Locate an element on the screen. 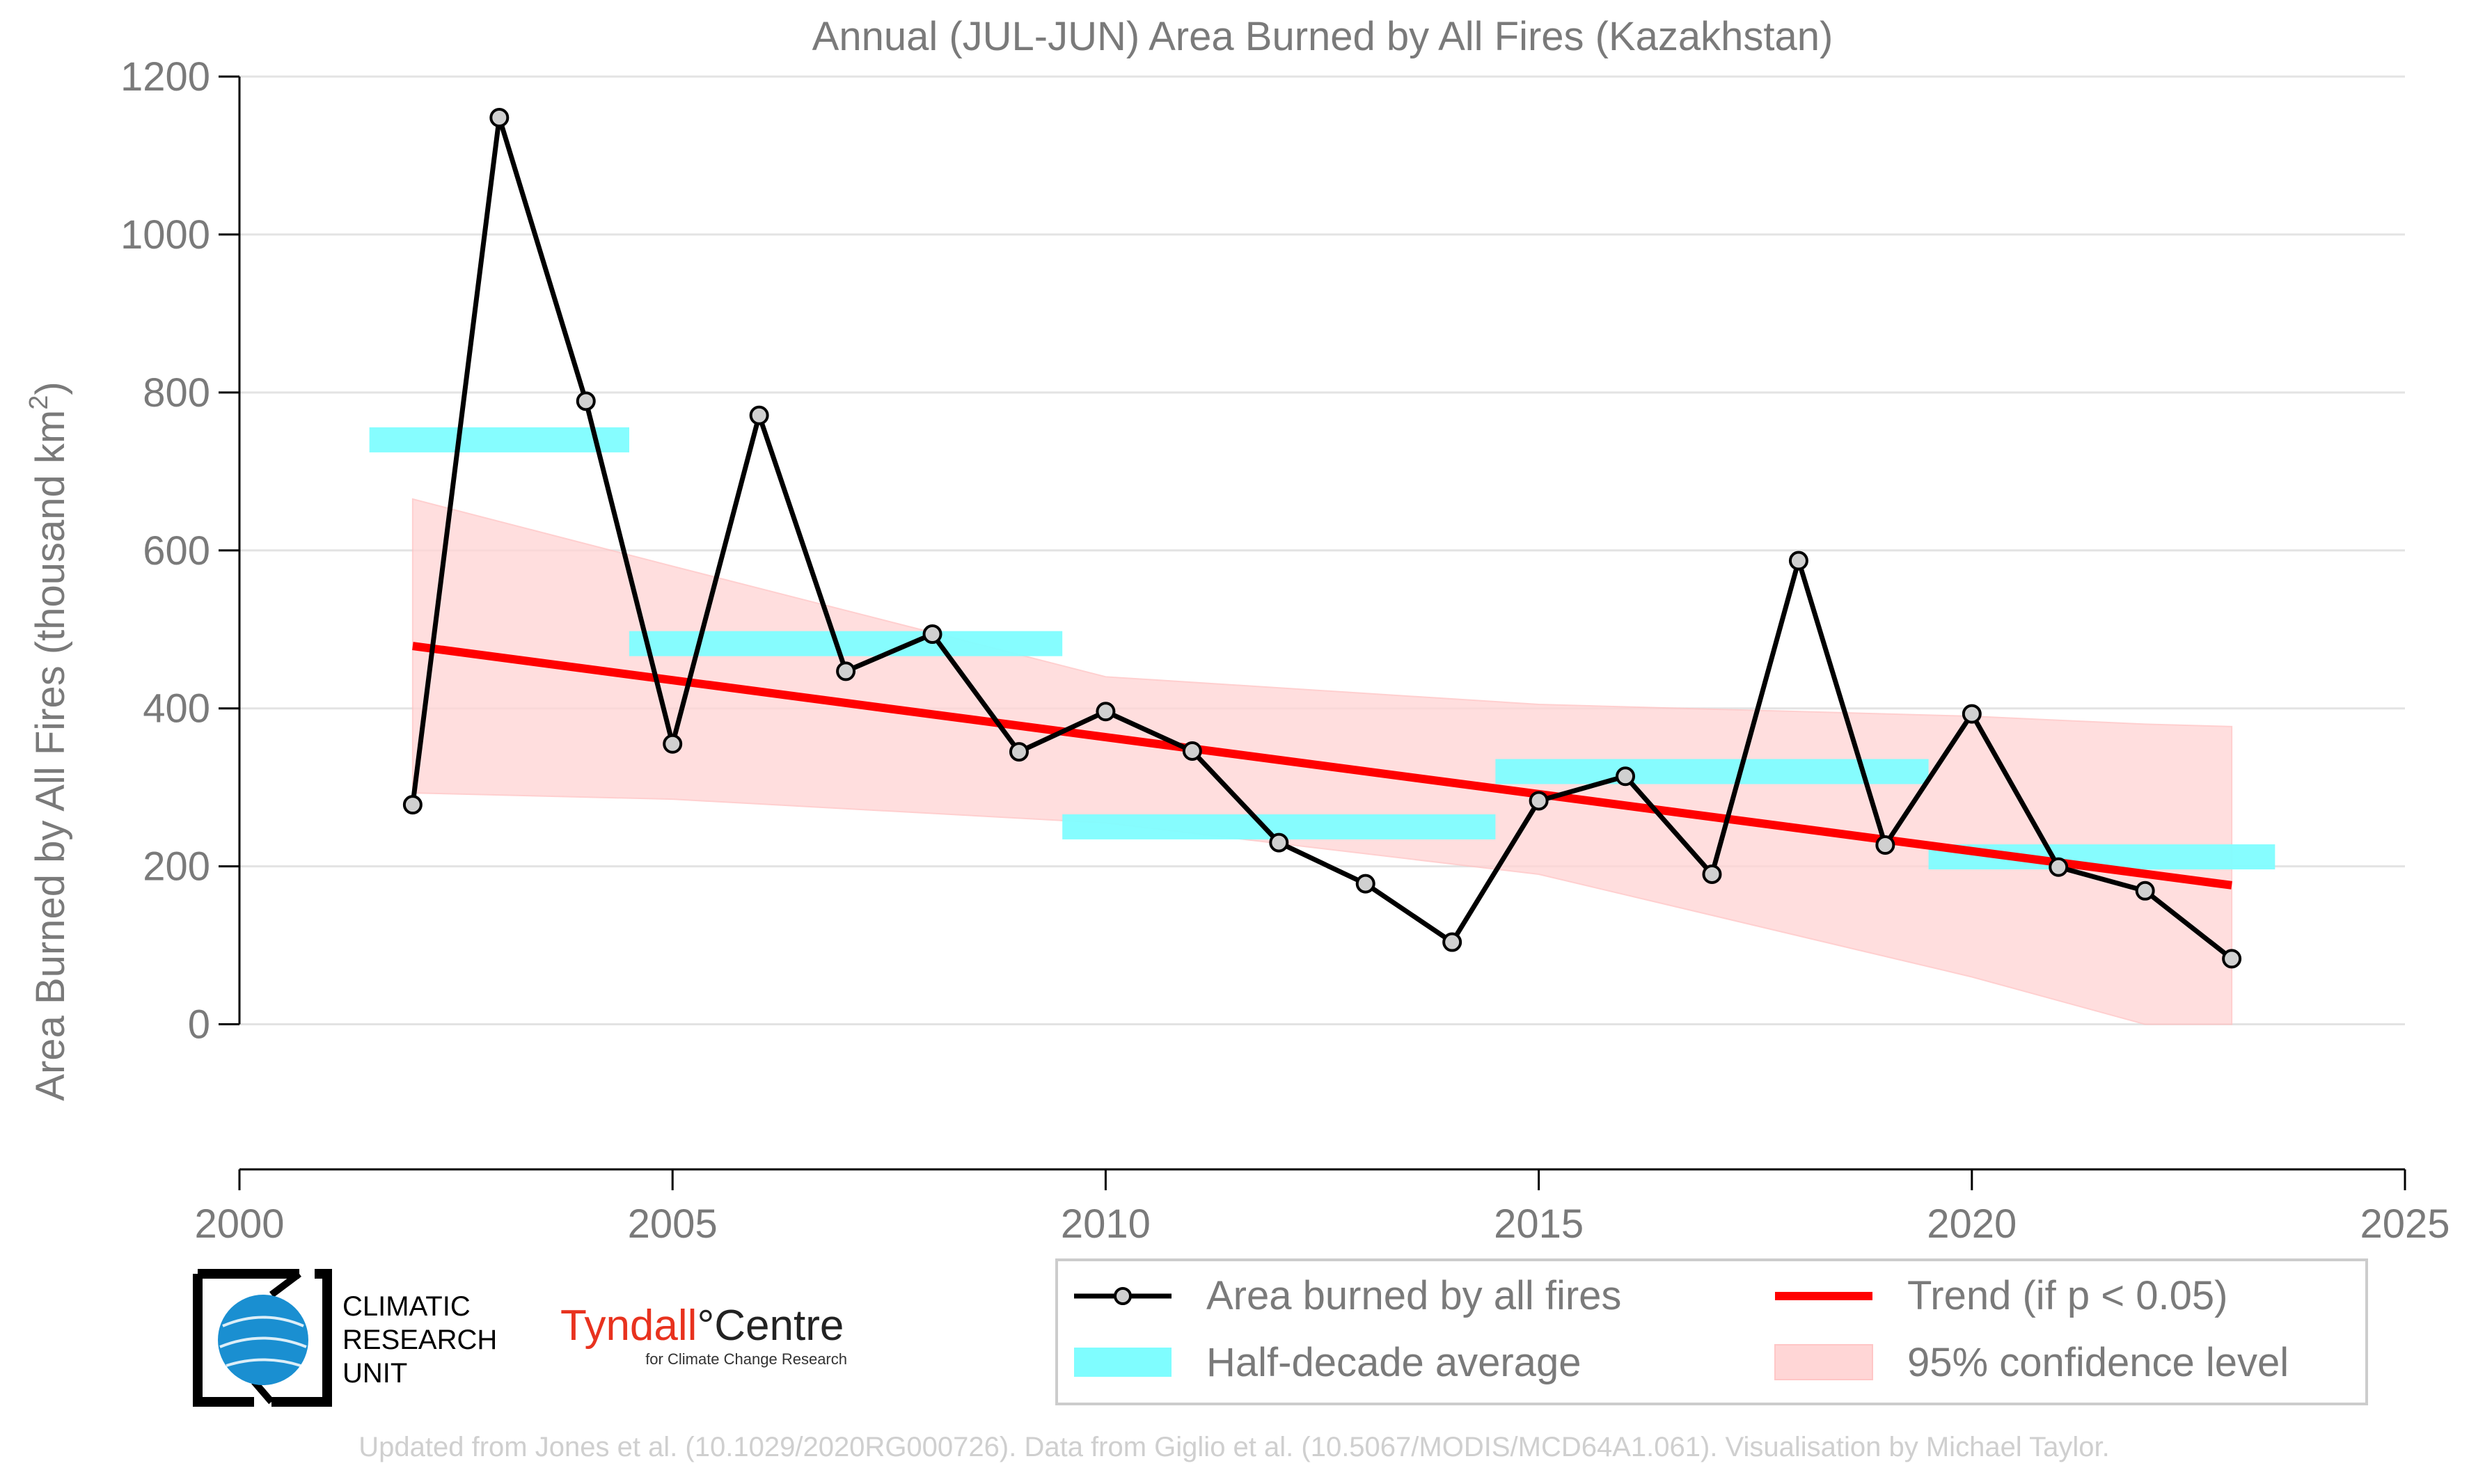  data-point-2018 is located at coordinates (1798, 561).